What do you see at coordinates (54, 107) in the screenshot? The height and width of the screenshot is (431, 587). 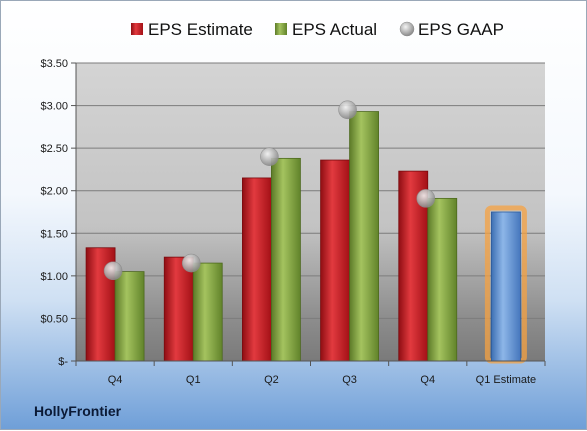 I see `y-tick-label: $3.00` at bounding box center [54, 107].